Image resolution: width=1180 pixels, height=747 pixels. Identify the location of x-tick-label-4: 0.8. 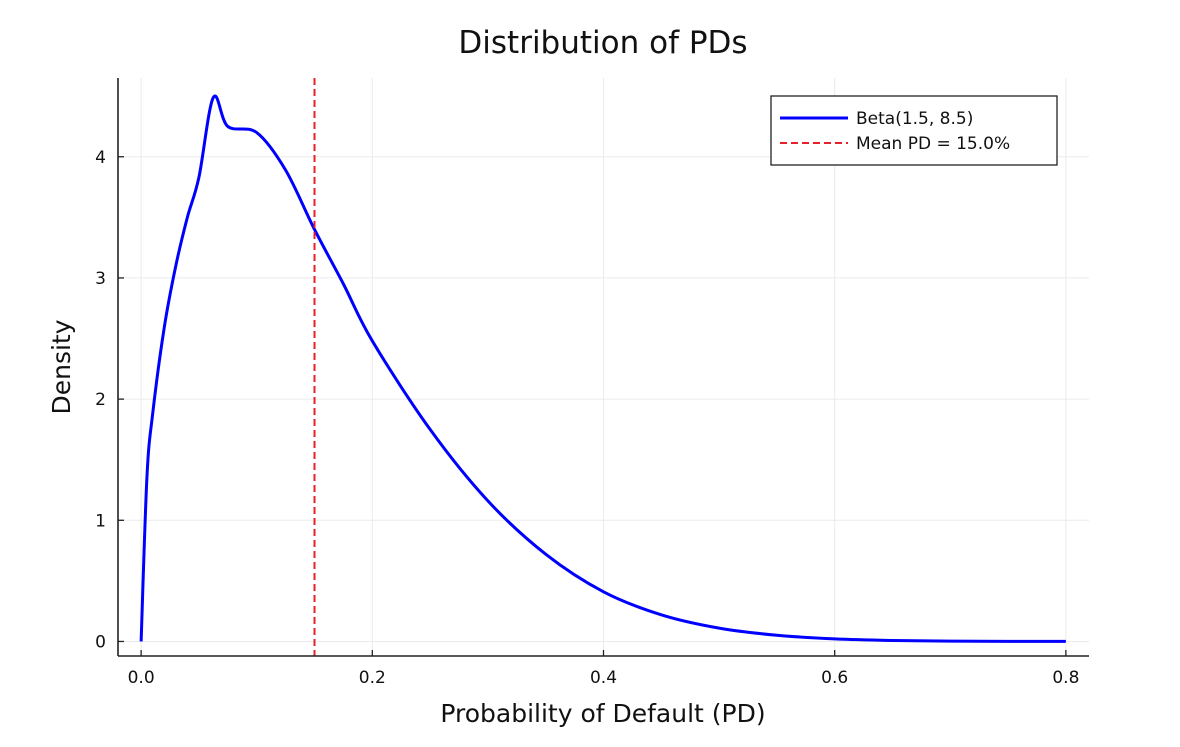
(1065, 678).